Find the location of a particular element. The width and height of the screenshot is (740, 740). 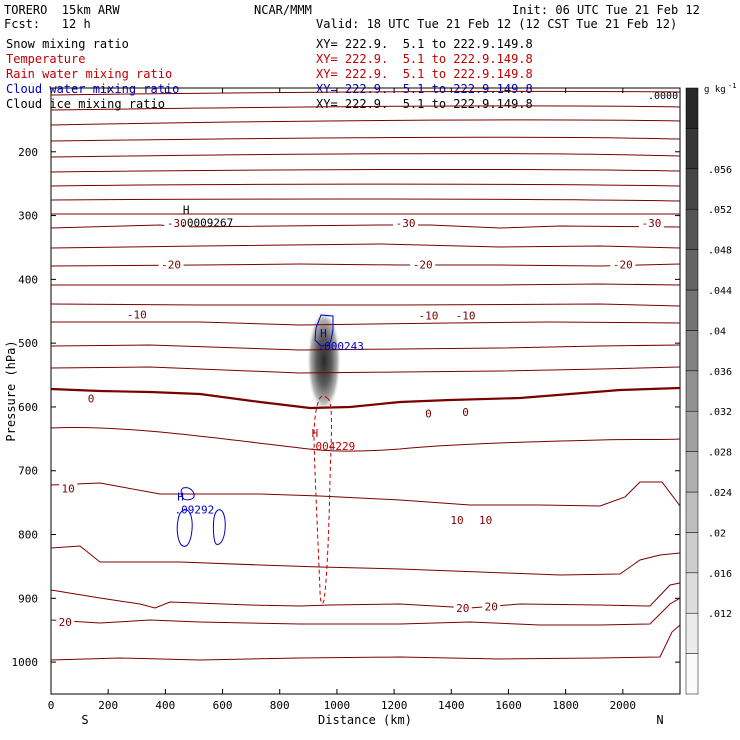

field-snow-name: Snow mixing ratio is located at coordinates (67, 44).